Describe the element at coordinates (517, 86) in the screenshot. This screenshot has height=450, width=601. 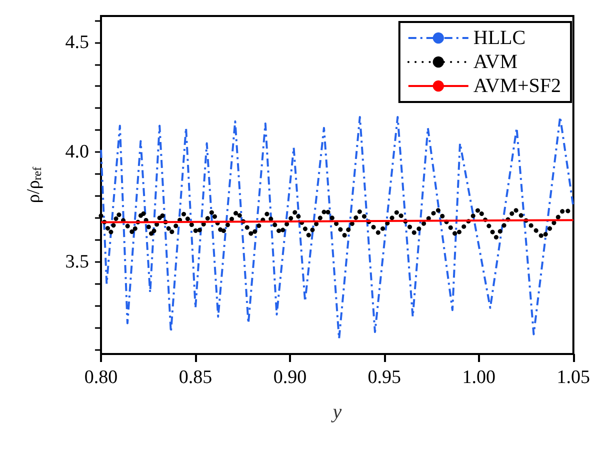
I see `legend-label: AVM+SF2` at that location.